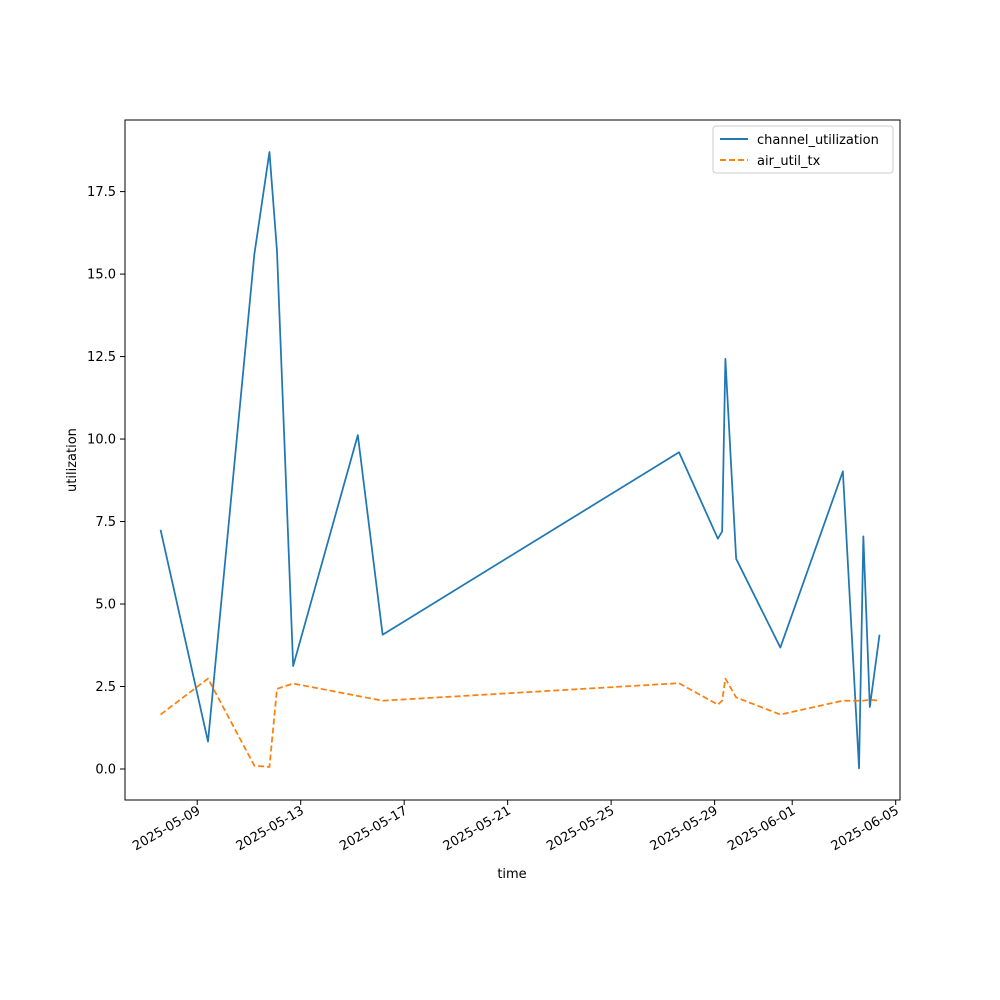  What do you see at coordinates (101, 192) in the screenshot?
I see `y-tick-label: 17.5` at bounding box center [101, 192].